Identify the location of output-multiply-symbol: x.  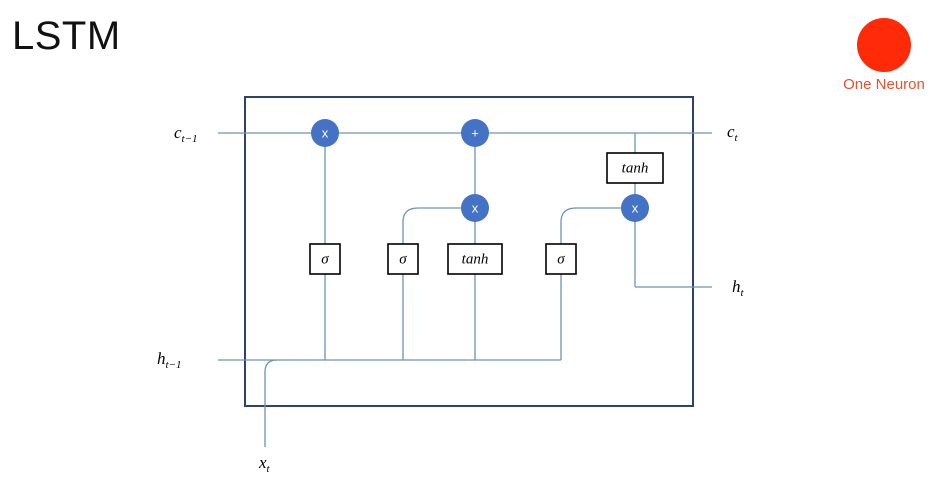
(635, 207).